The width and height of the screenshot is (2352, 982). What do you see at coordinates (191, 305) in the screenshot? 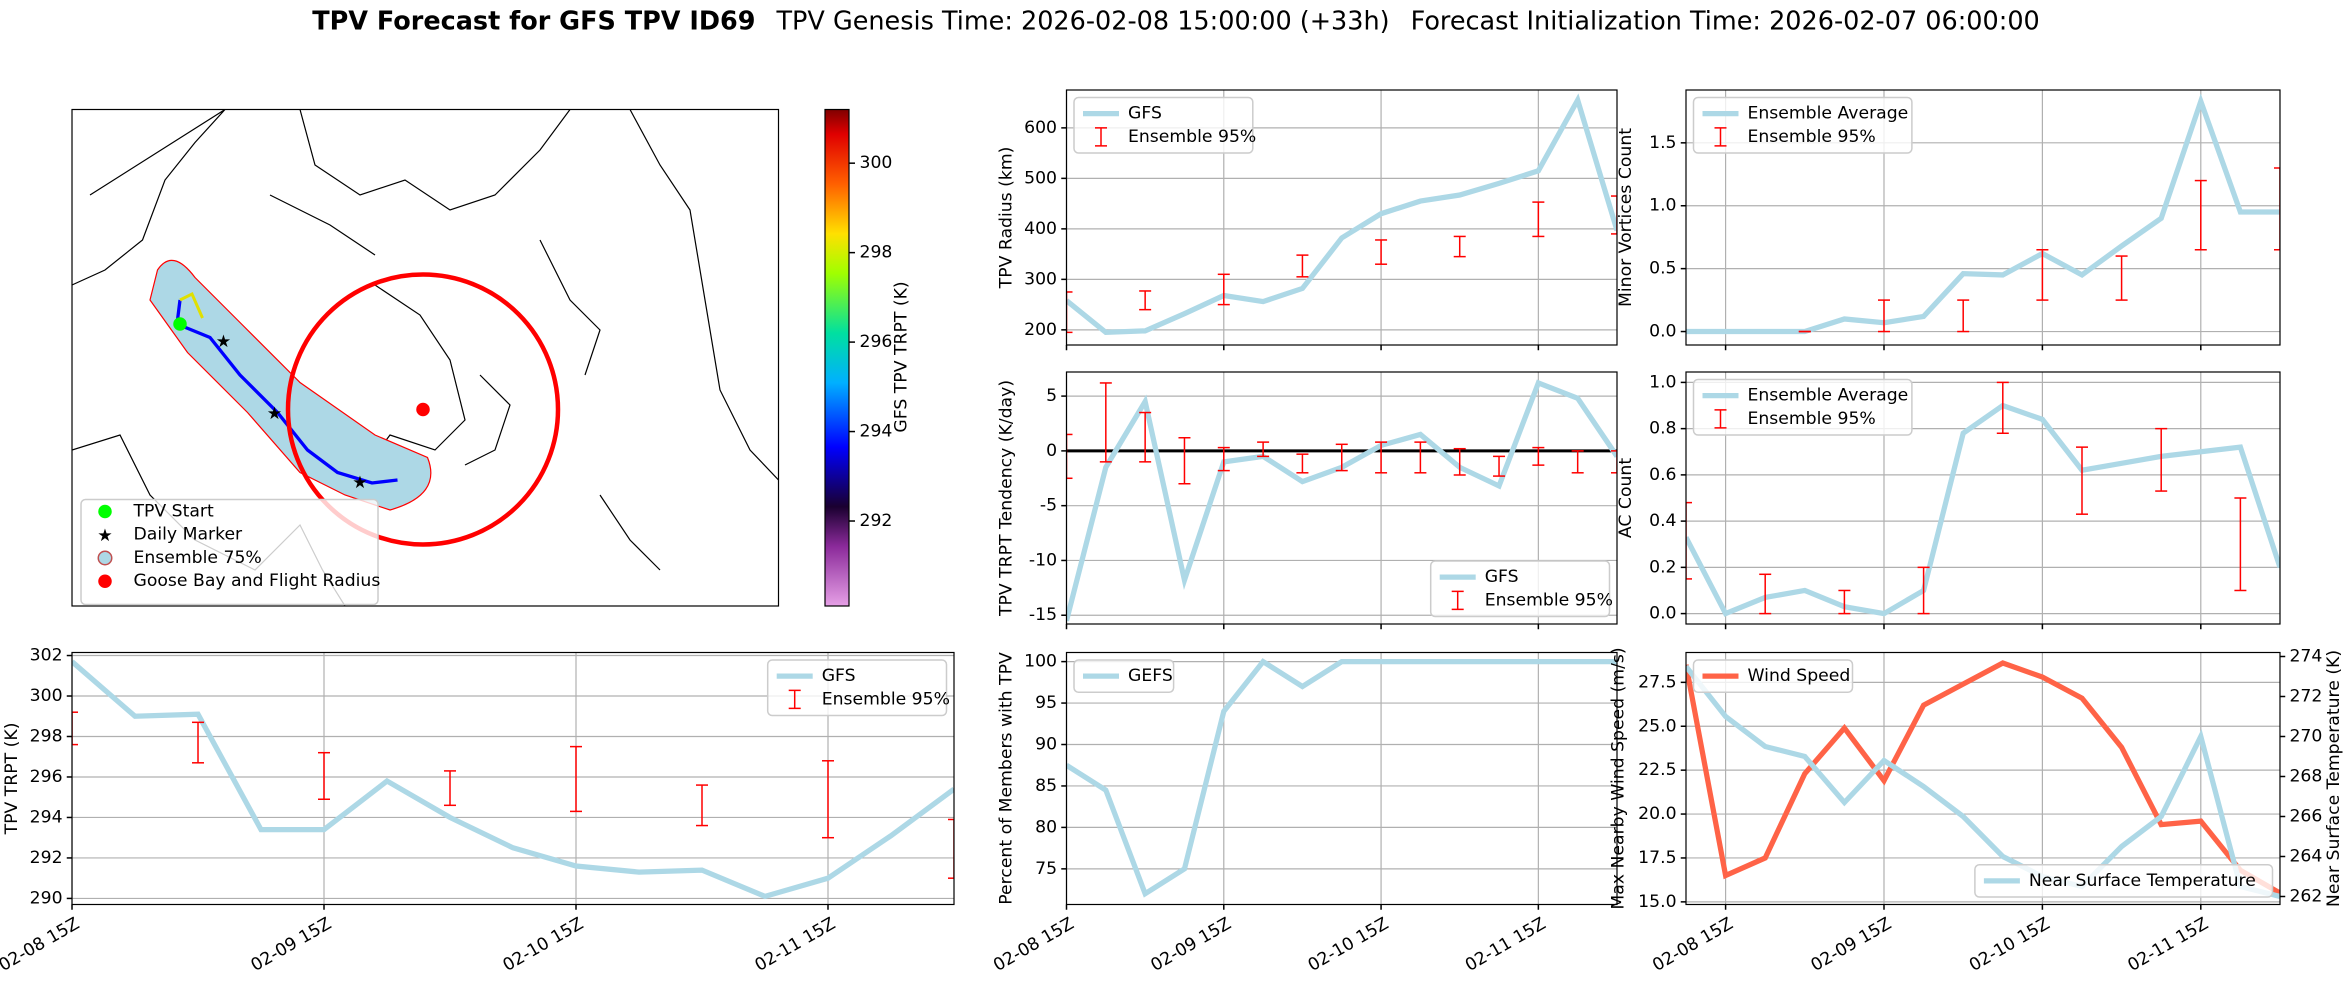
I see `tpv-track-start` at bounding box center [191, 305].